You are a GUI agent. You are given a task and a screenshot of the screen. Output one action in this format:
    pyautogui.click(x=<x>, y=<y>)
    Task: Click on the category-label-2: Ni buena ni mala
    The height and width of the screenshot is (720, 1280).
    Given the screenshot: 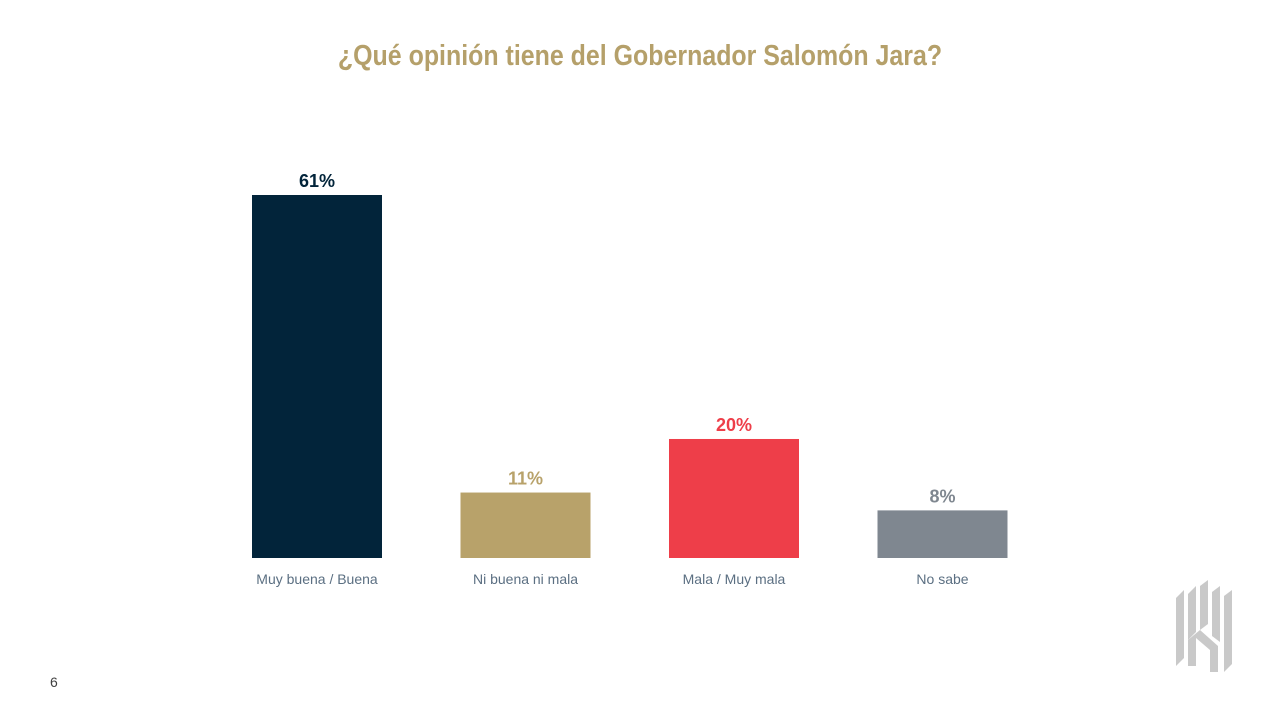 What is the action you would take?
    pyautogui.click(x=525, y=579)
    